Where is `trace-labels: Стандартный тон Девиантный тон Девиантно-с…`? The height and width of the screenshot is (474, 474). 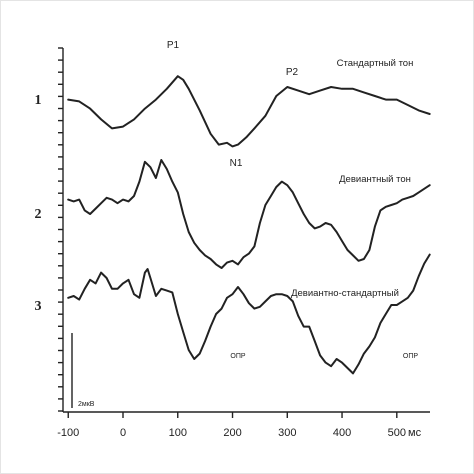 trace-labels: Стандартный тон Девиантный тон Девиантно-с… is located at coordinates (352, 178).